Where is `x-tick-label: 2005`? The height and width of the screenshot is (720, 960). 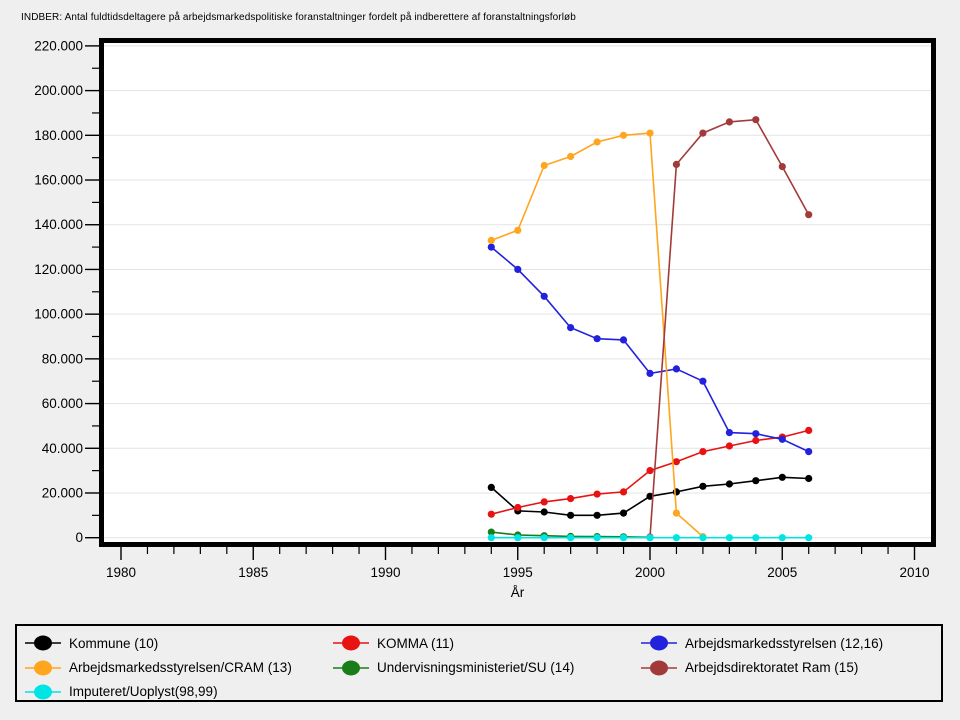 x-tick-label: 2005 is located at coordinates (782, 572).